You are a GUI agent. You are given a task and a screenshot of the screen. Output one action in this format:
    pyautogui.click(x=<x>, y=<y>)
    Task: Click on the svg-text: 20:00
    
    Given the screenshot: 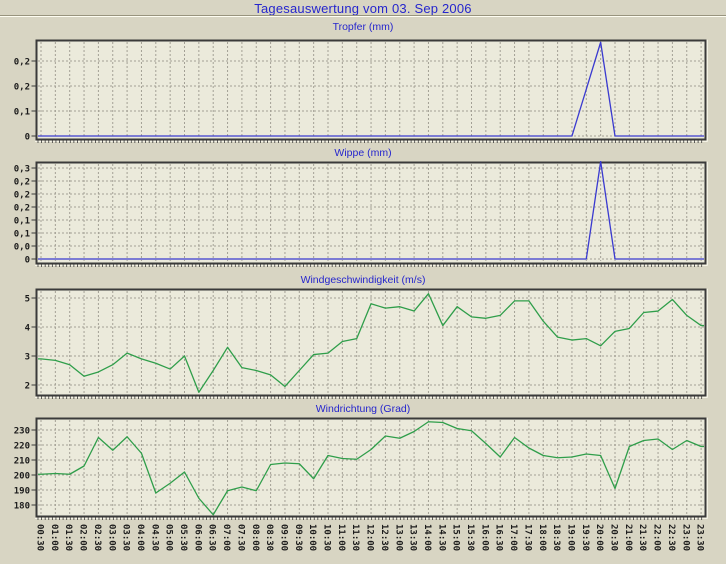 What is the action you would take?
    pyautogui.click(x=599, y=537)
    